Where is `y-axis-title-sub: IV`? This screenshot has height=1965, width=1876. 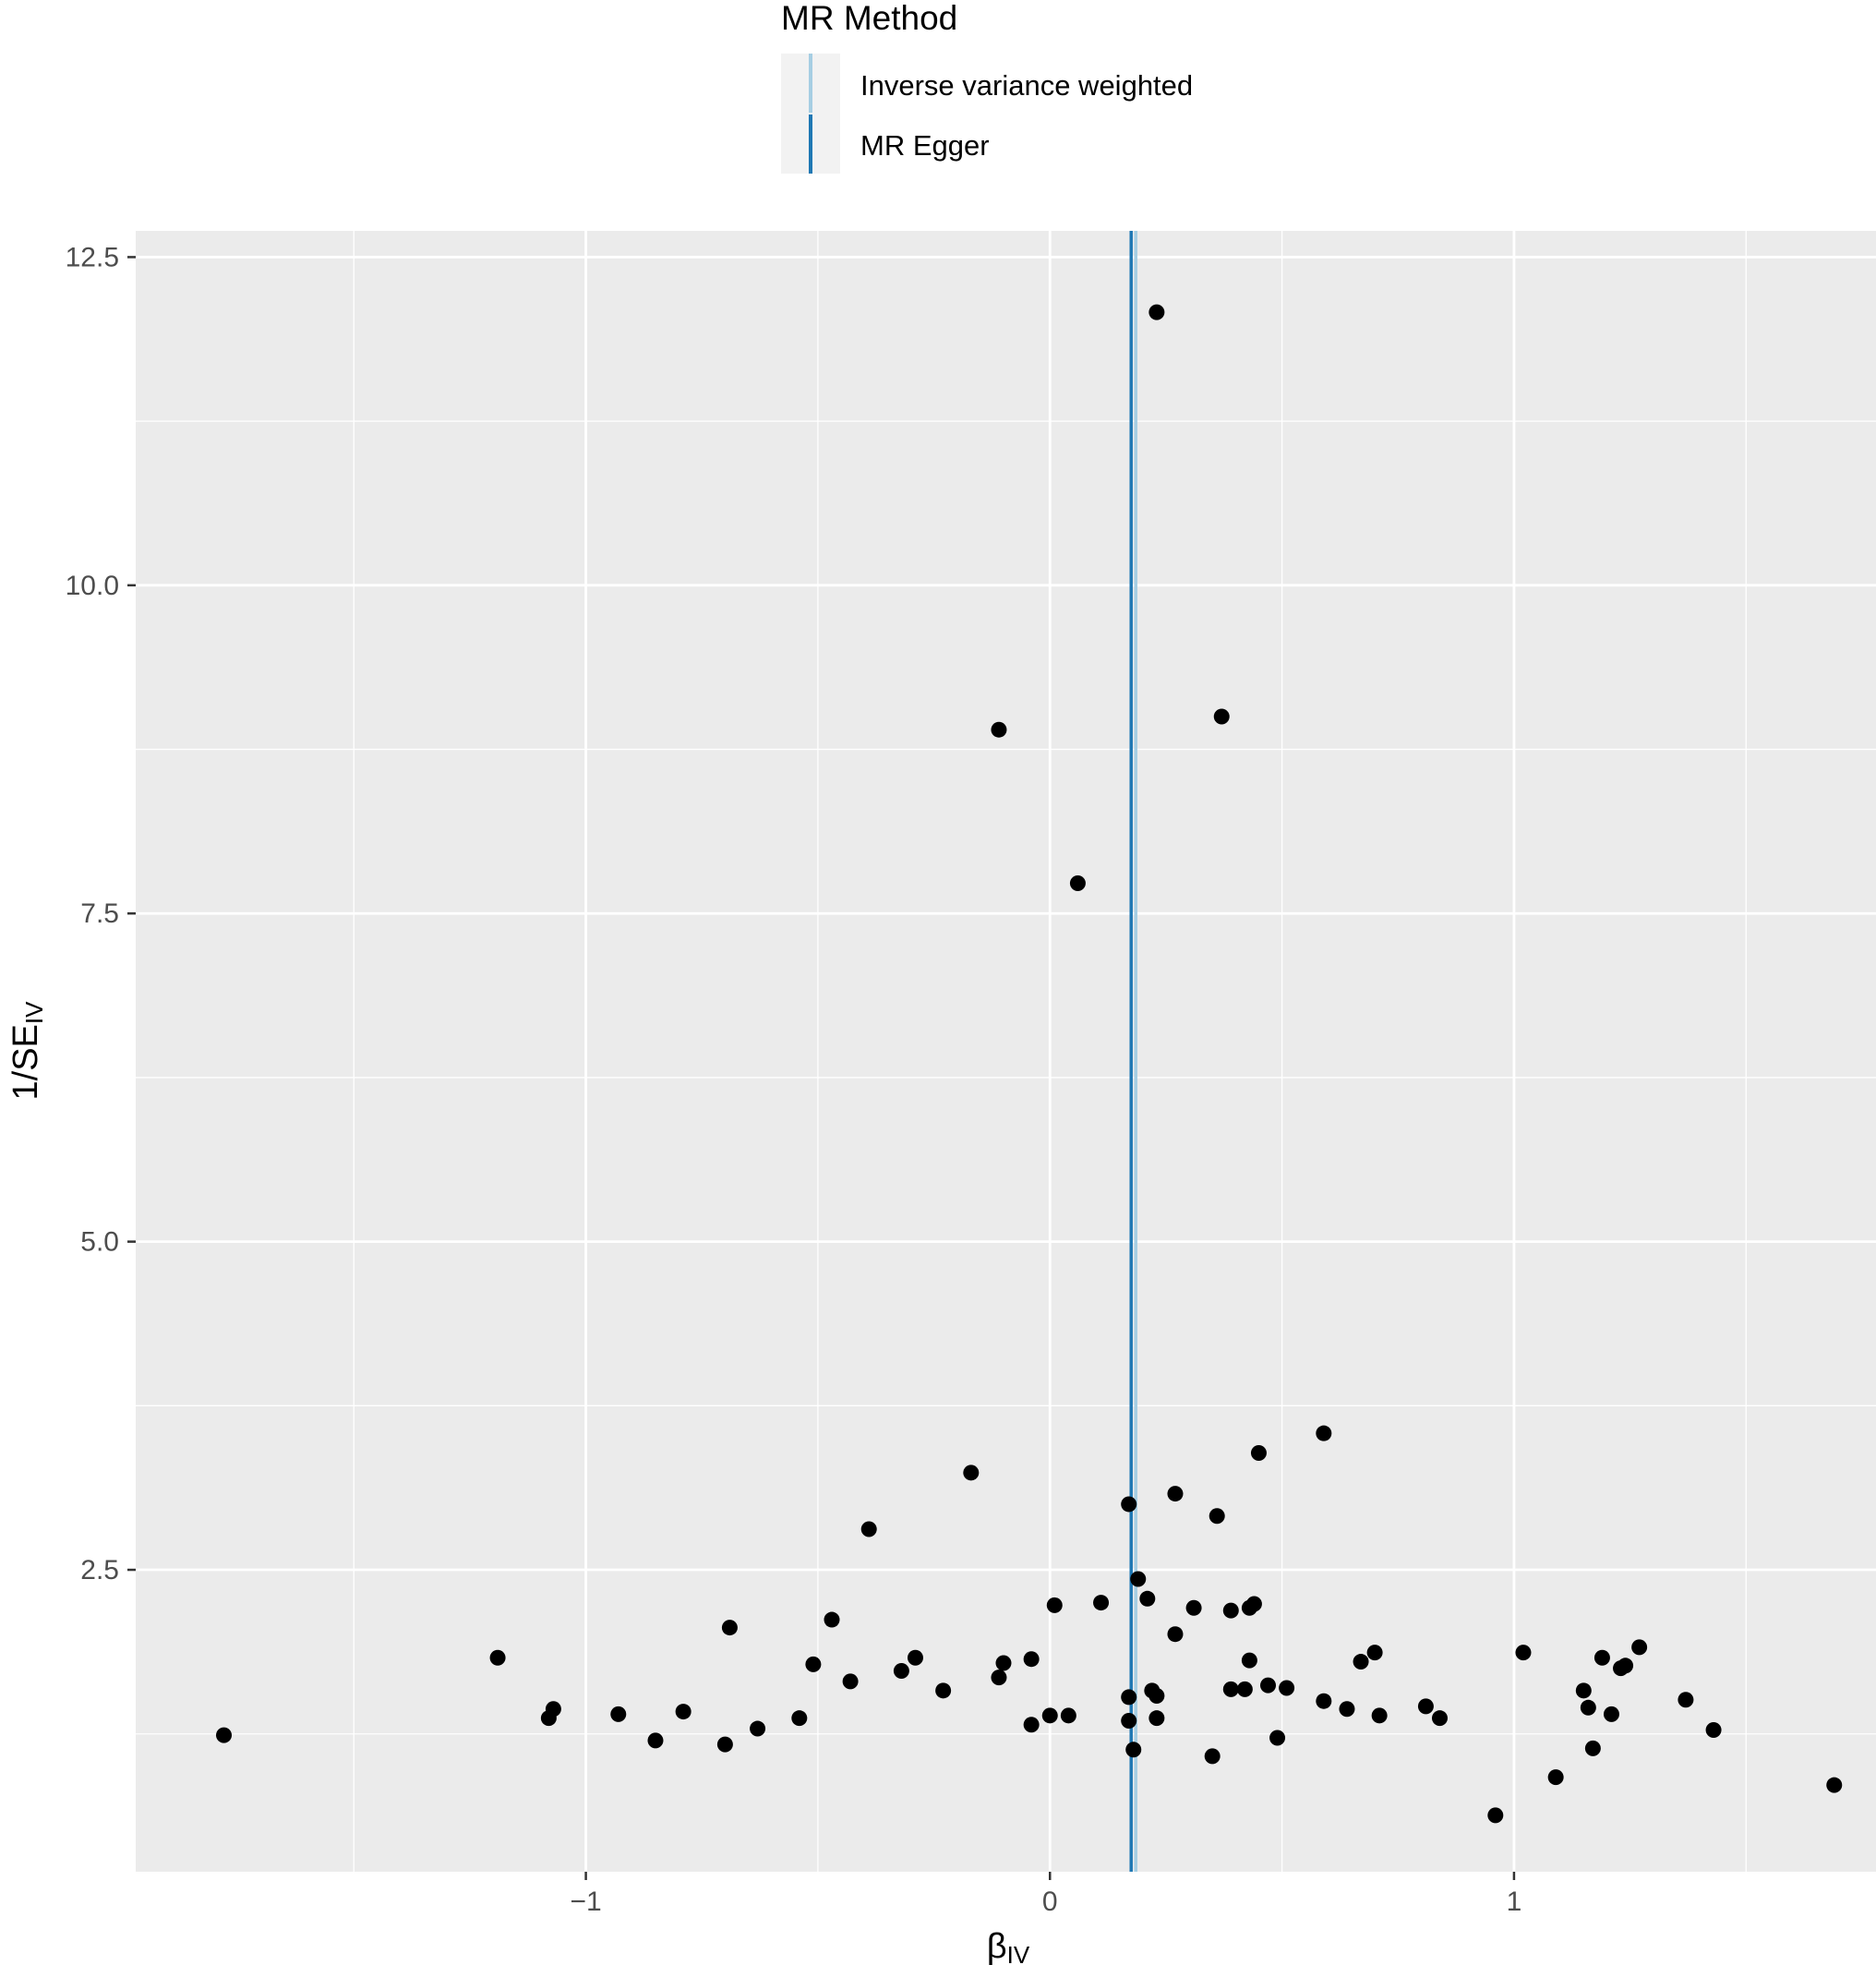 y-axis-title-sub: IV is located at coordinates (34, 1012).